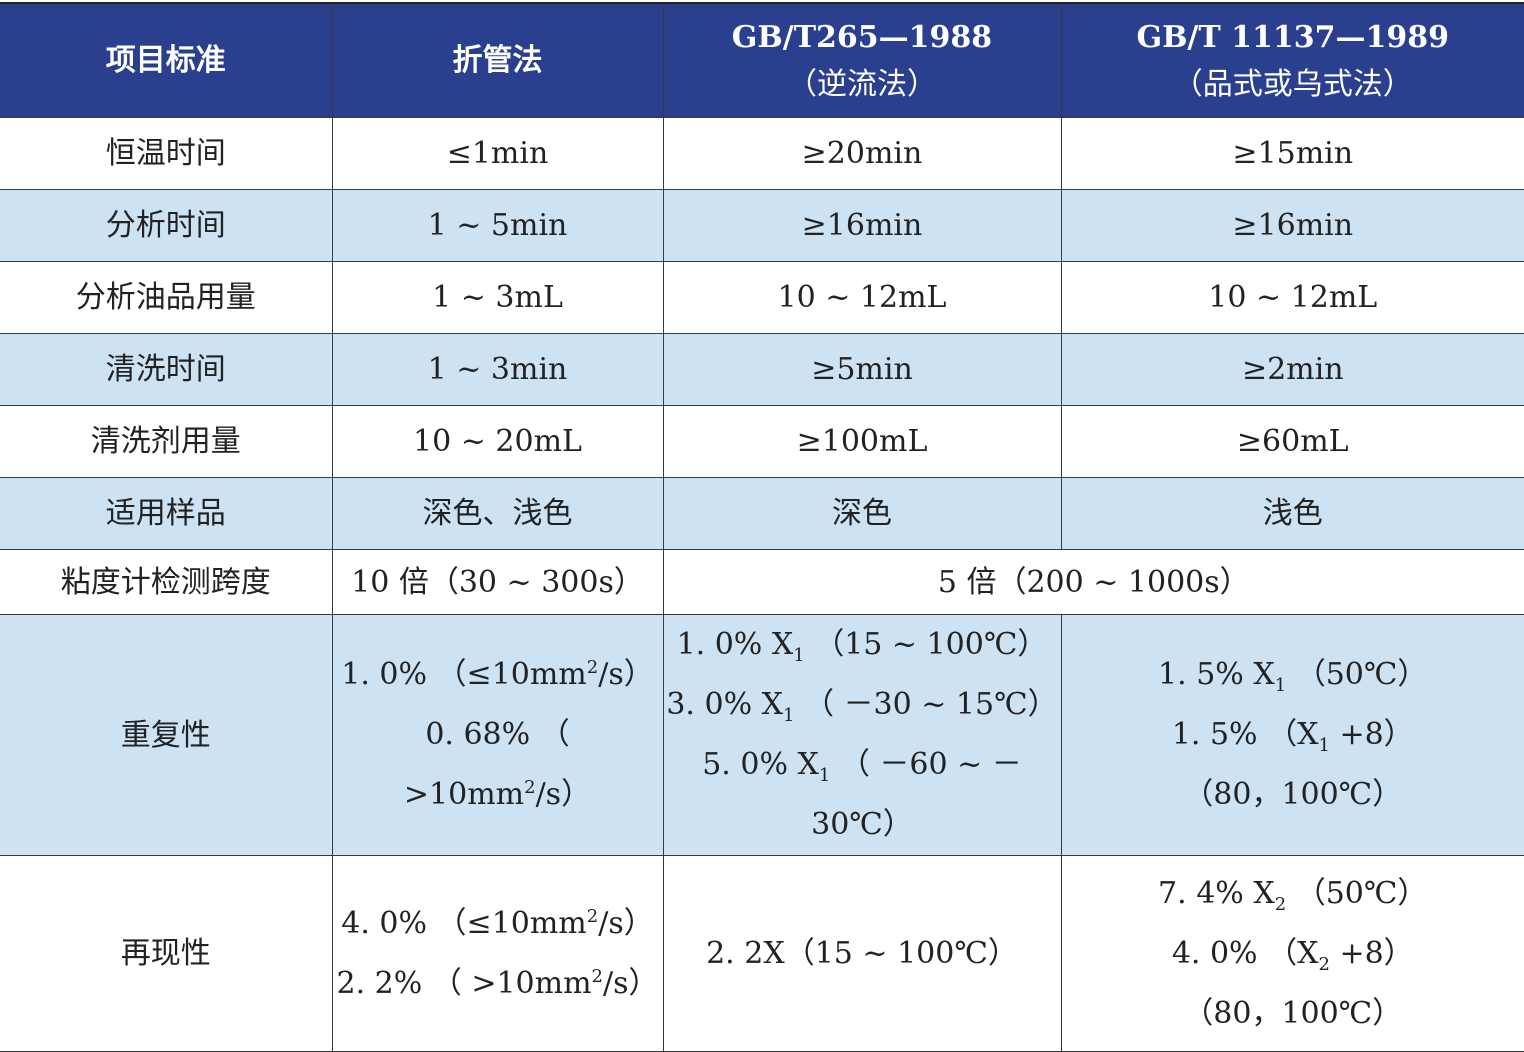 The image size is (1524, 1052). Describe the element at coordinates (862, 795) in the screenshot. I see `cell-line: 5. 0% X1 （ －60 ~ －30℃）` at that location.